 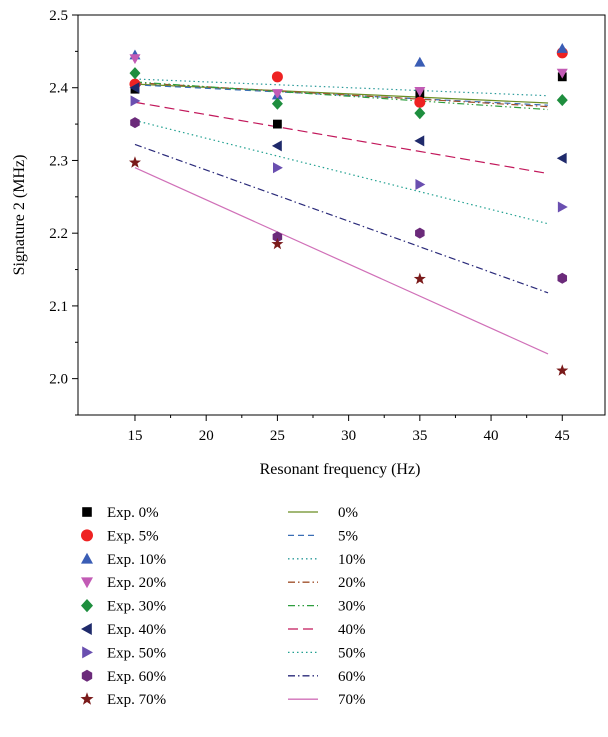 I want to click on x-tick-label: 20, so click(x=206, y=436).